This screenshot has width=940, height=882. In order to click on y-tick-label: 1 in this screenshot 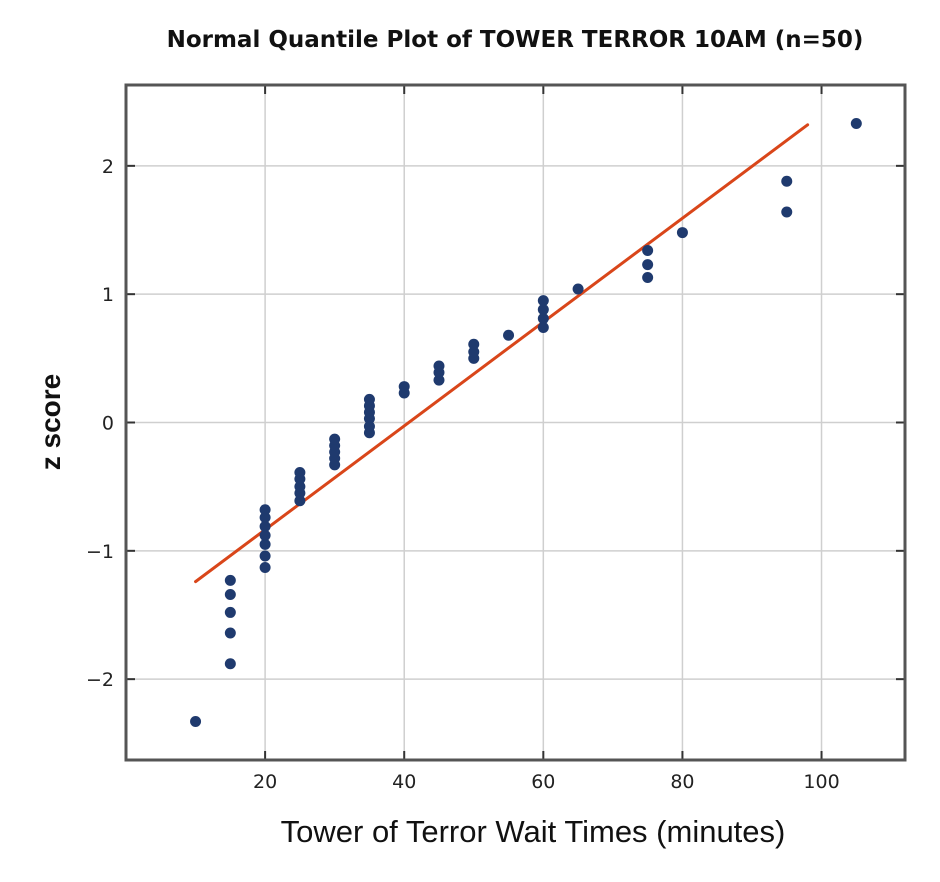, I will do `click(108, 295)`.